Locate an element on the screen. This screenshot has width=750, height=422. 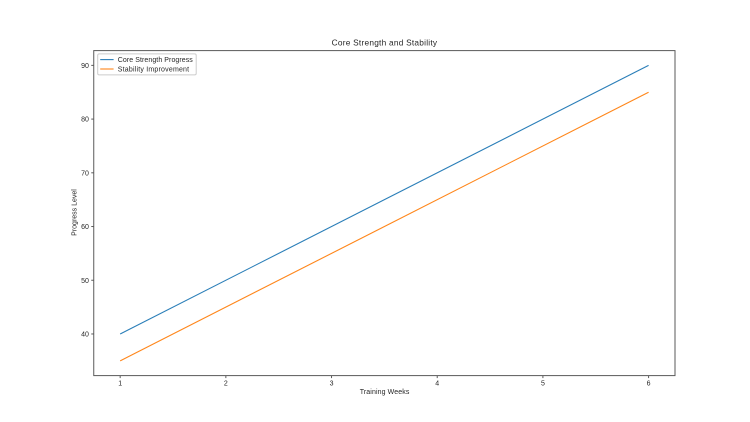
svg-text: 5 is located at coordinates (543, 384).